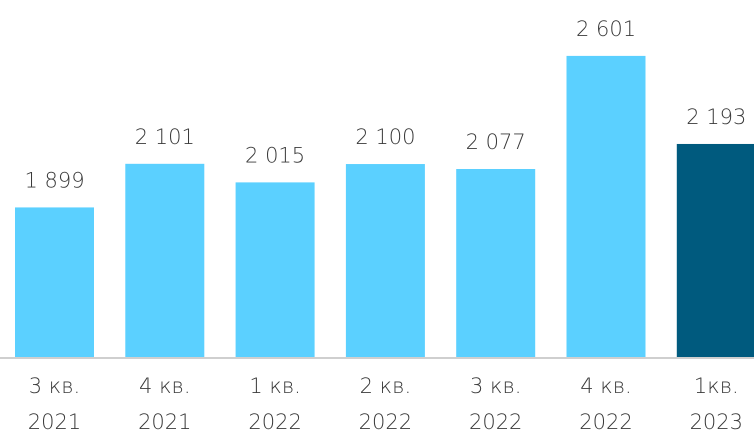  Describe the element at coordinates (716, 117) in the screenshot. I see `value-label: 2 193` at that location.